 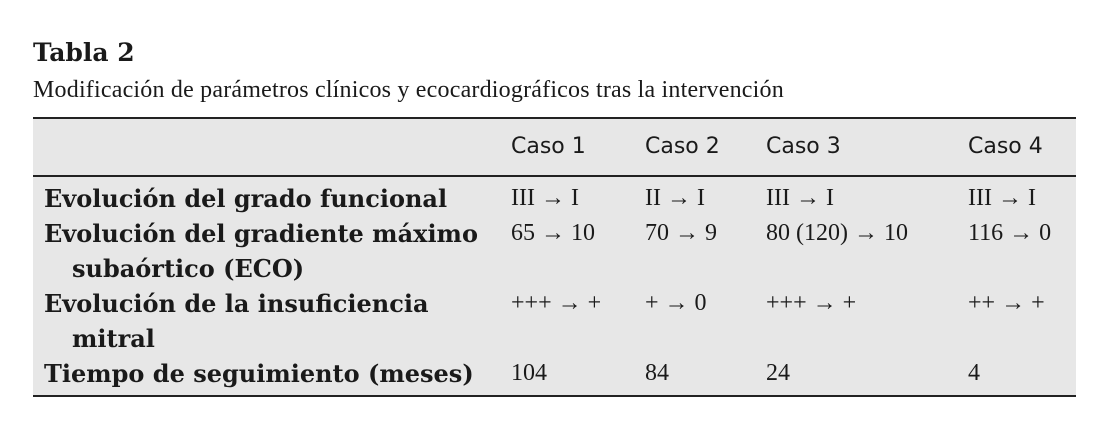 I want to click on column-header-caso-4: Caso 4, so click(x=1005, y=146).